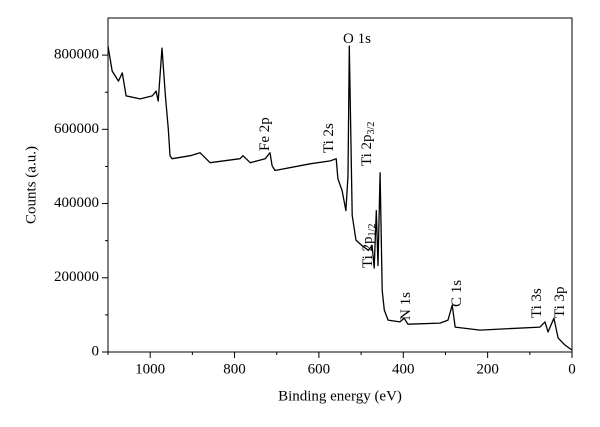 This screenshot has width=600, height=427. Describe the element at coordinates (76, 129) in the screenshot. I see `y-tick-label: 600000` at that location.